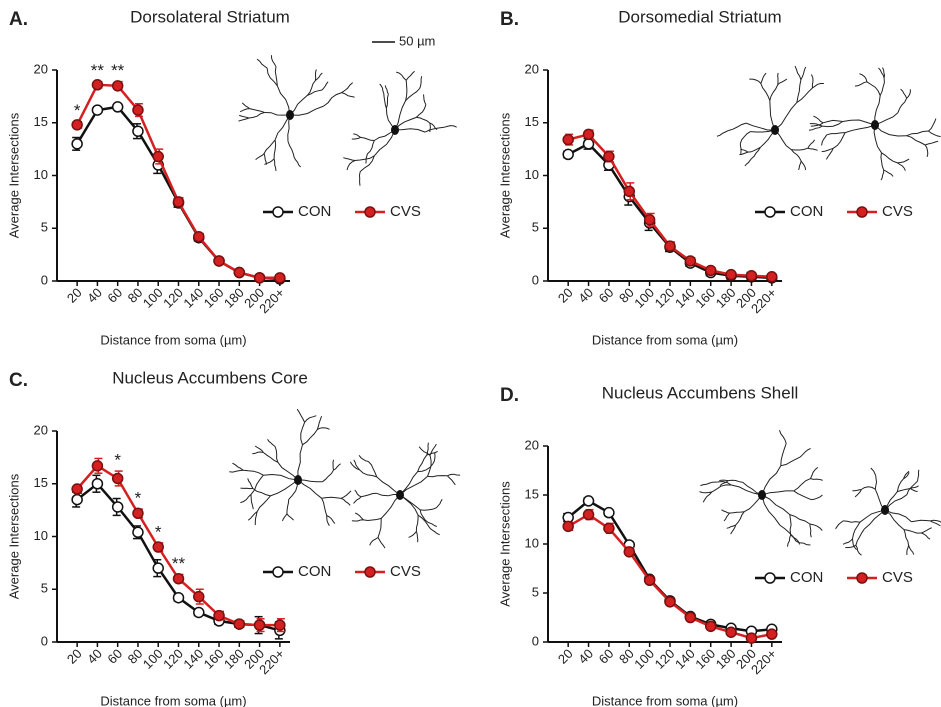  What do you see at coordinates (177, 181) in the screenshot?
I see `series-line` at bounding box center [177, 181].